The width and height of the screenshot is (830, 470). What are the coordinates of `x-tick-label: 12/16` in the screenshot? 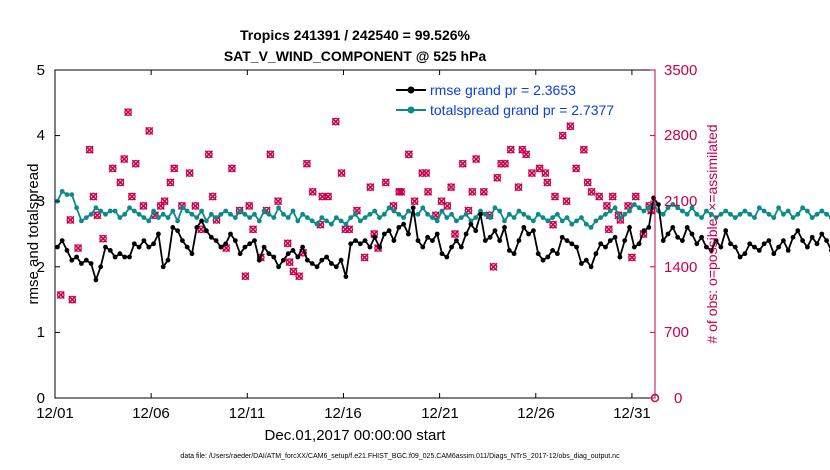 It's located at (343, 413).